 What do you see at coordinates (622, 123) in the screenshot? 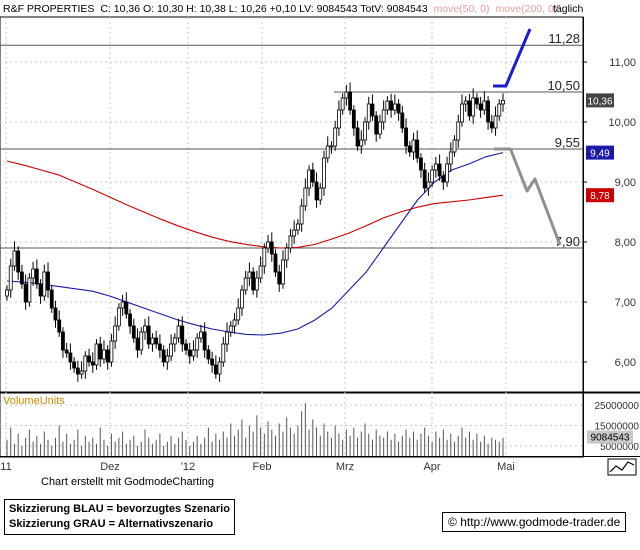
I see `price-tick-label: 10,00` at bounding box center [622, 123].